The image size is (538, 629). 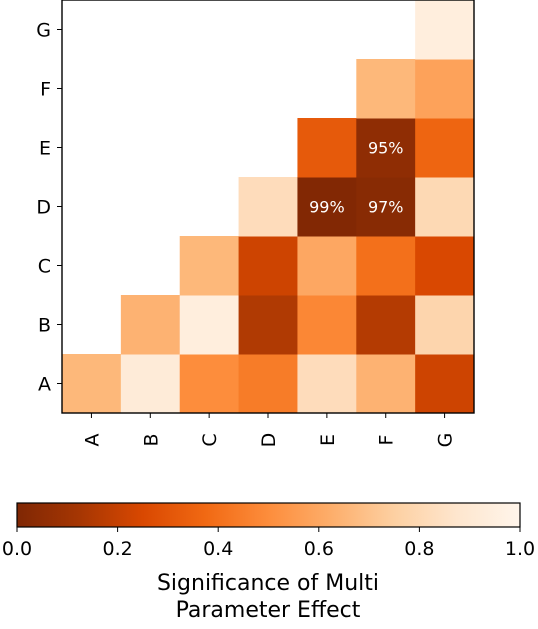 I want to click on y-tick-label-G: G, so click(x=43, y=31).